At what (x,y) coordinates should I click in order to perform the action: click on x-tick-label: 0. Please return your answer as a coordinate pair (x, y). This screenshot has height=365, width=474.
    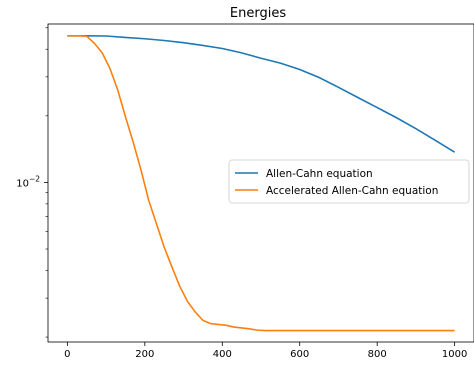
    Looking at the image, I should click on (67, 354).